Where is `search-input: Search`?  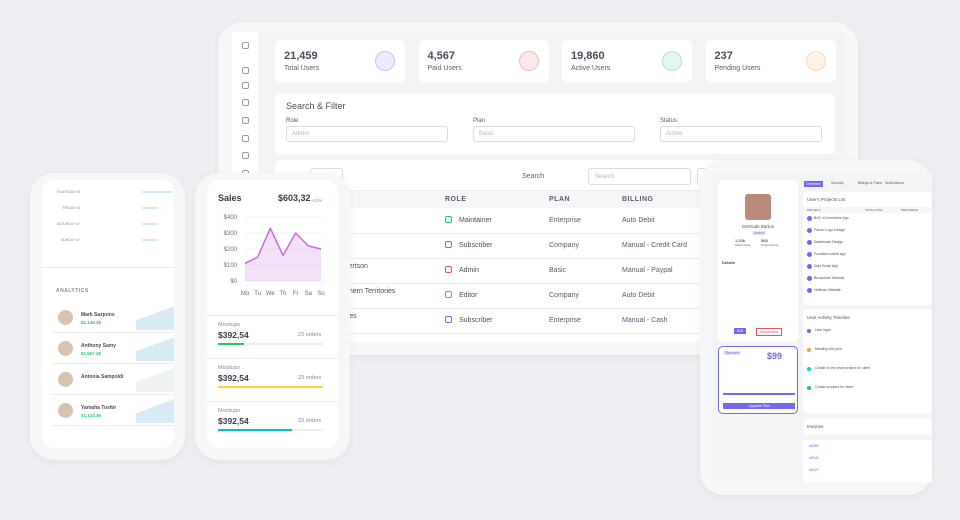 search-input: Search is located at coordinates (639, 176).